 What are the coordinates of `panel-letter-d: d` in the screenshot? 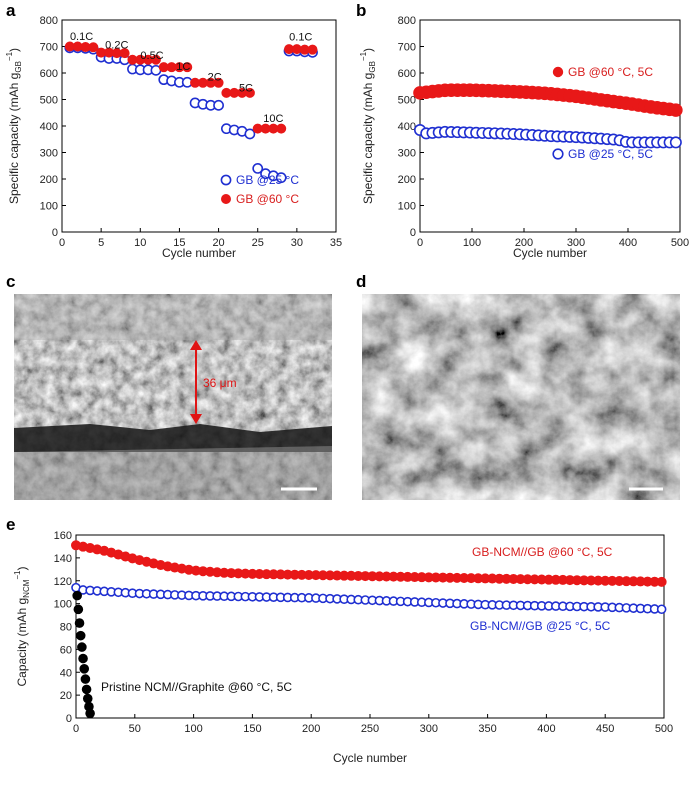 It's located at (361, 281).